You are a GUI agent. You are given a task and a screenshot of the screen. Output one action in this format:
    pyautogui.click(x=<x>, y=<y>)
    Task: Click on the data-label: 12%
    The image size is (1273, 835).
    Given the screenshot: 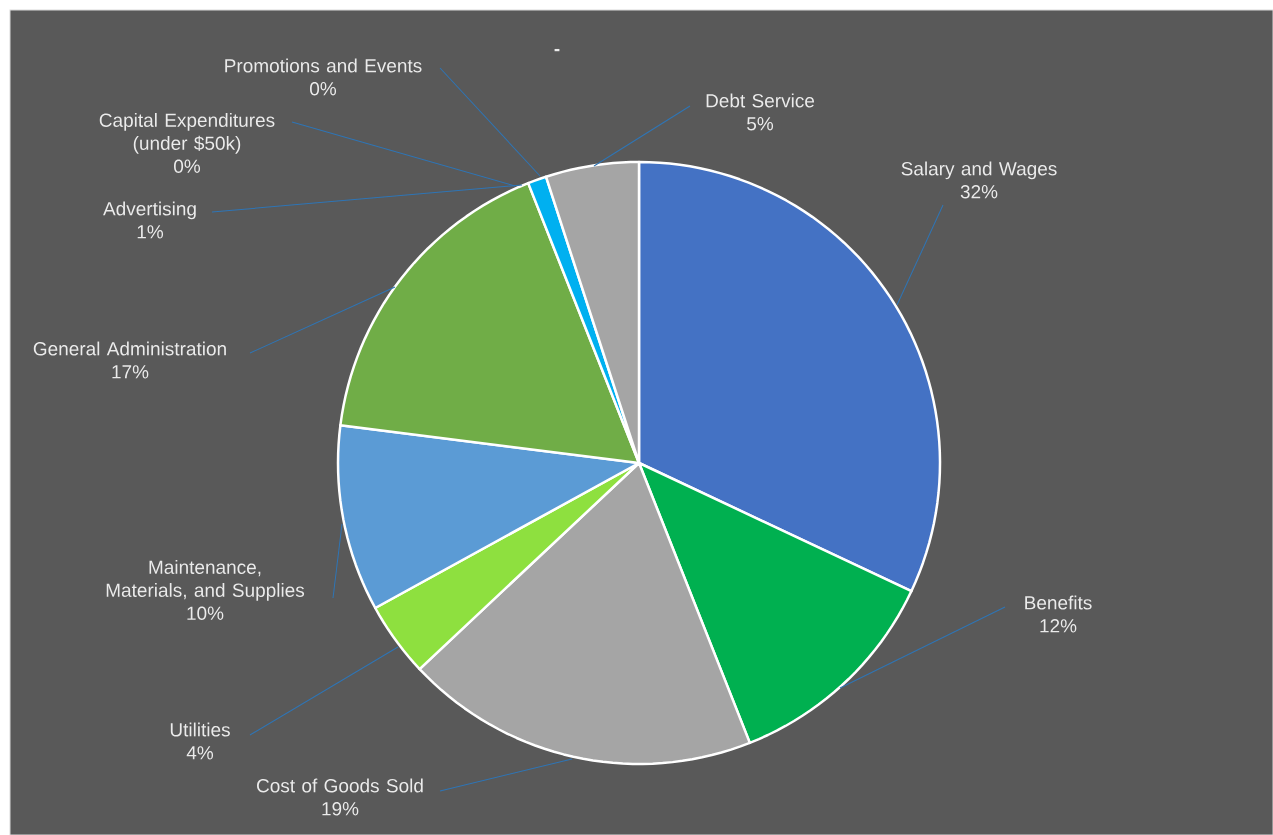 What is the action you would take?
    pyautogui.click(x=1058, y=626)
    